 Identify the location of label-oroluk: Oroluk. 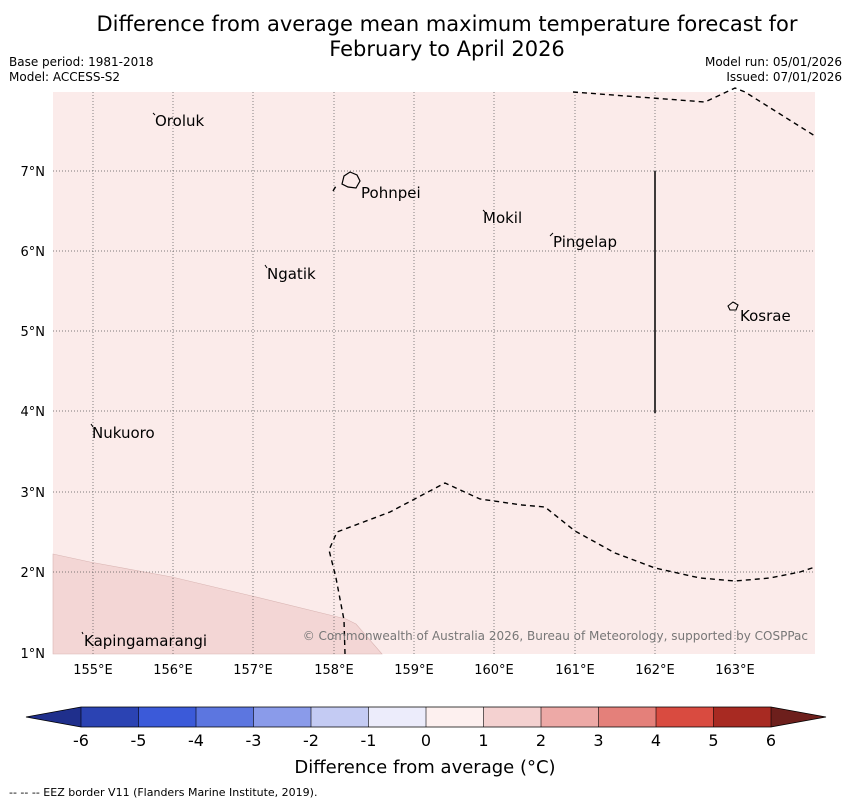
(179, 121).